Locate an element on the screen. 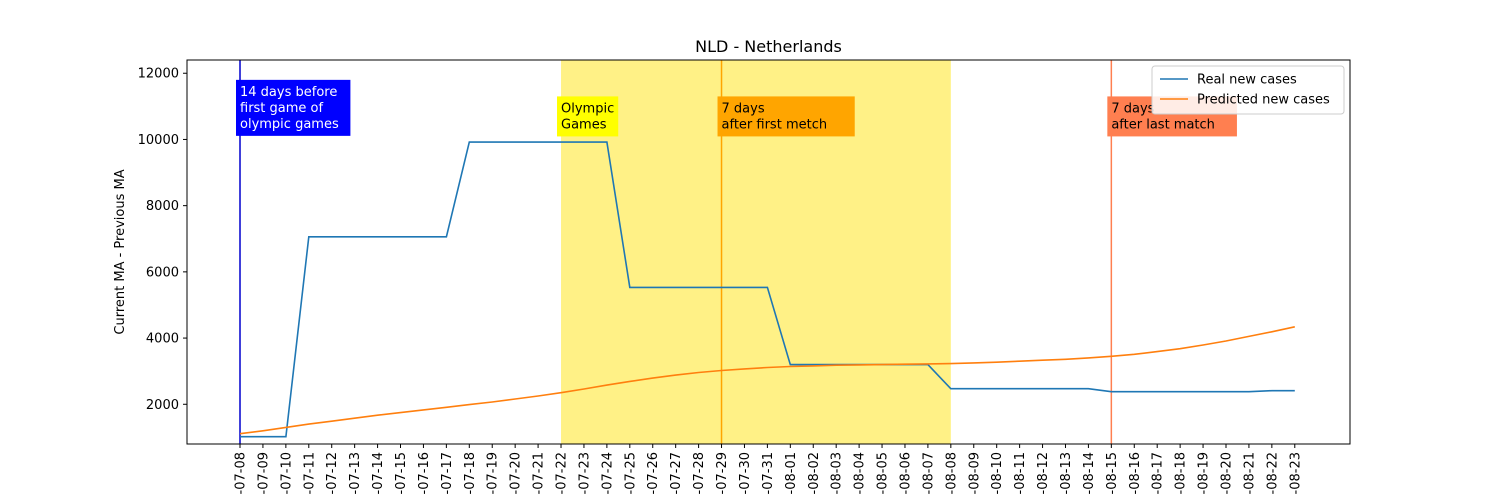 This screenshot has width=1500, height=500. x-tick-label: -07-15 is located at coordinates (401, 473).